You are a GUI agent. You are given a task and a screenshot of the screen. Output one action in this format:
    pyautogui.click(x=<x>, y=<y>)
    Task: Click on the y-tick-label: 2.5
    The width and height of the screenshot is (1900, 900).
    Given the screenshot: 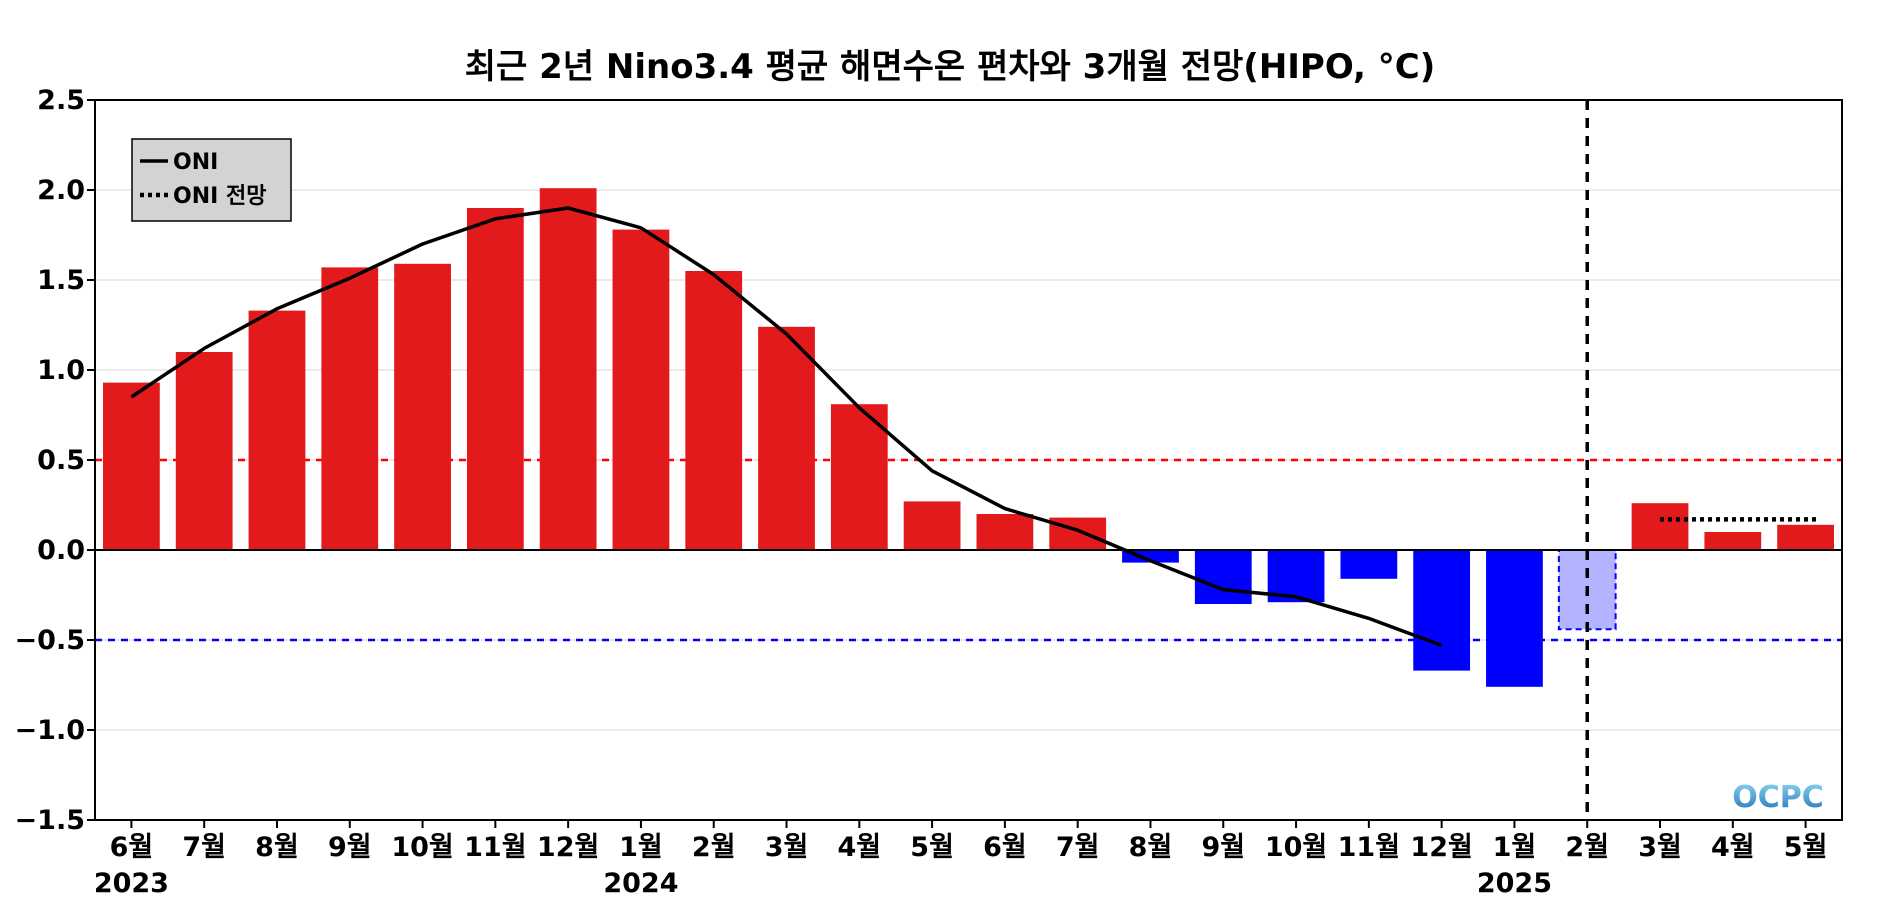 What is the action you would take?
    pyautogui.click(x=61, y=100)
    